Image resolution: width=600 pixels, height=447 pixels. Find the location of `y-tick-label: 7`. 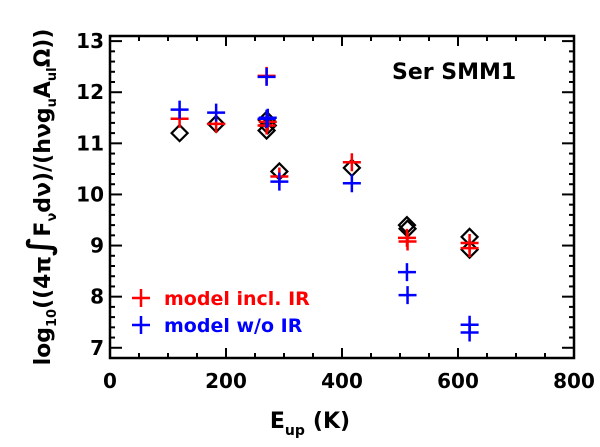

y-tick-label: 7 is located at coordinates (97, 348).